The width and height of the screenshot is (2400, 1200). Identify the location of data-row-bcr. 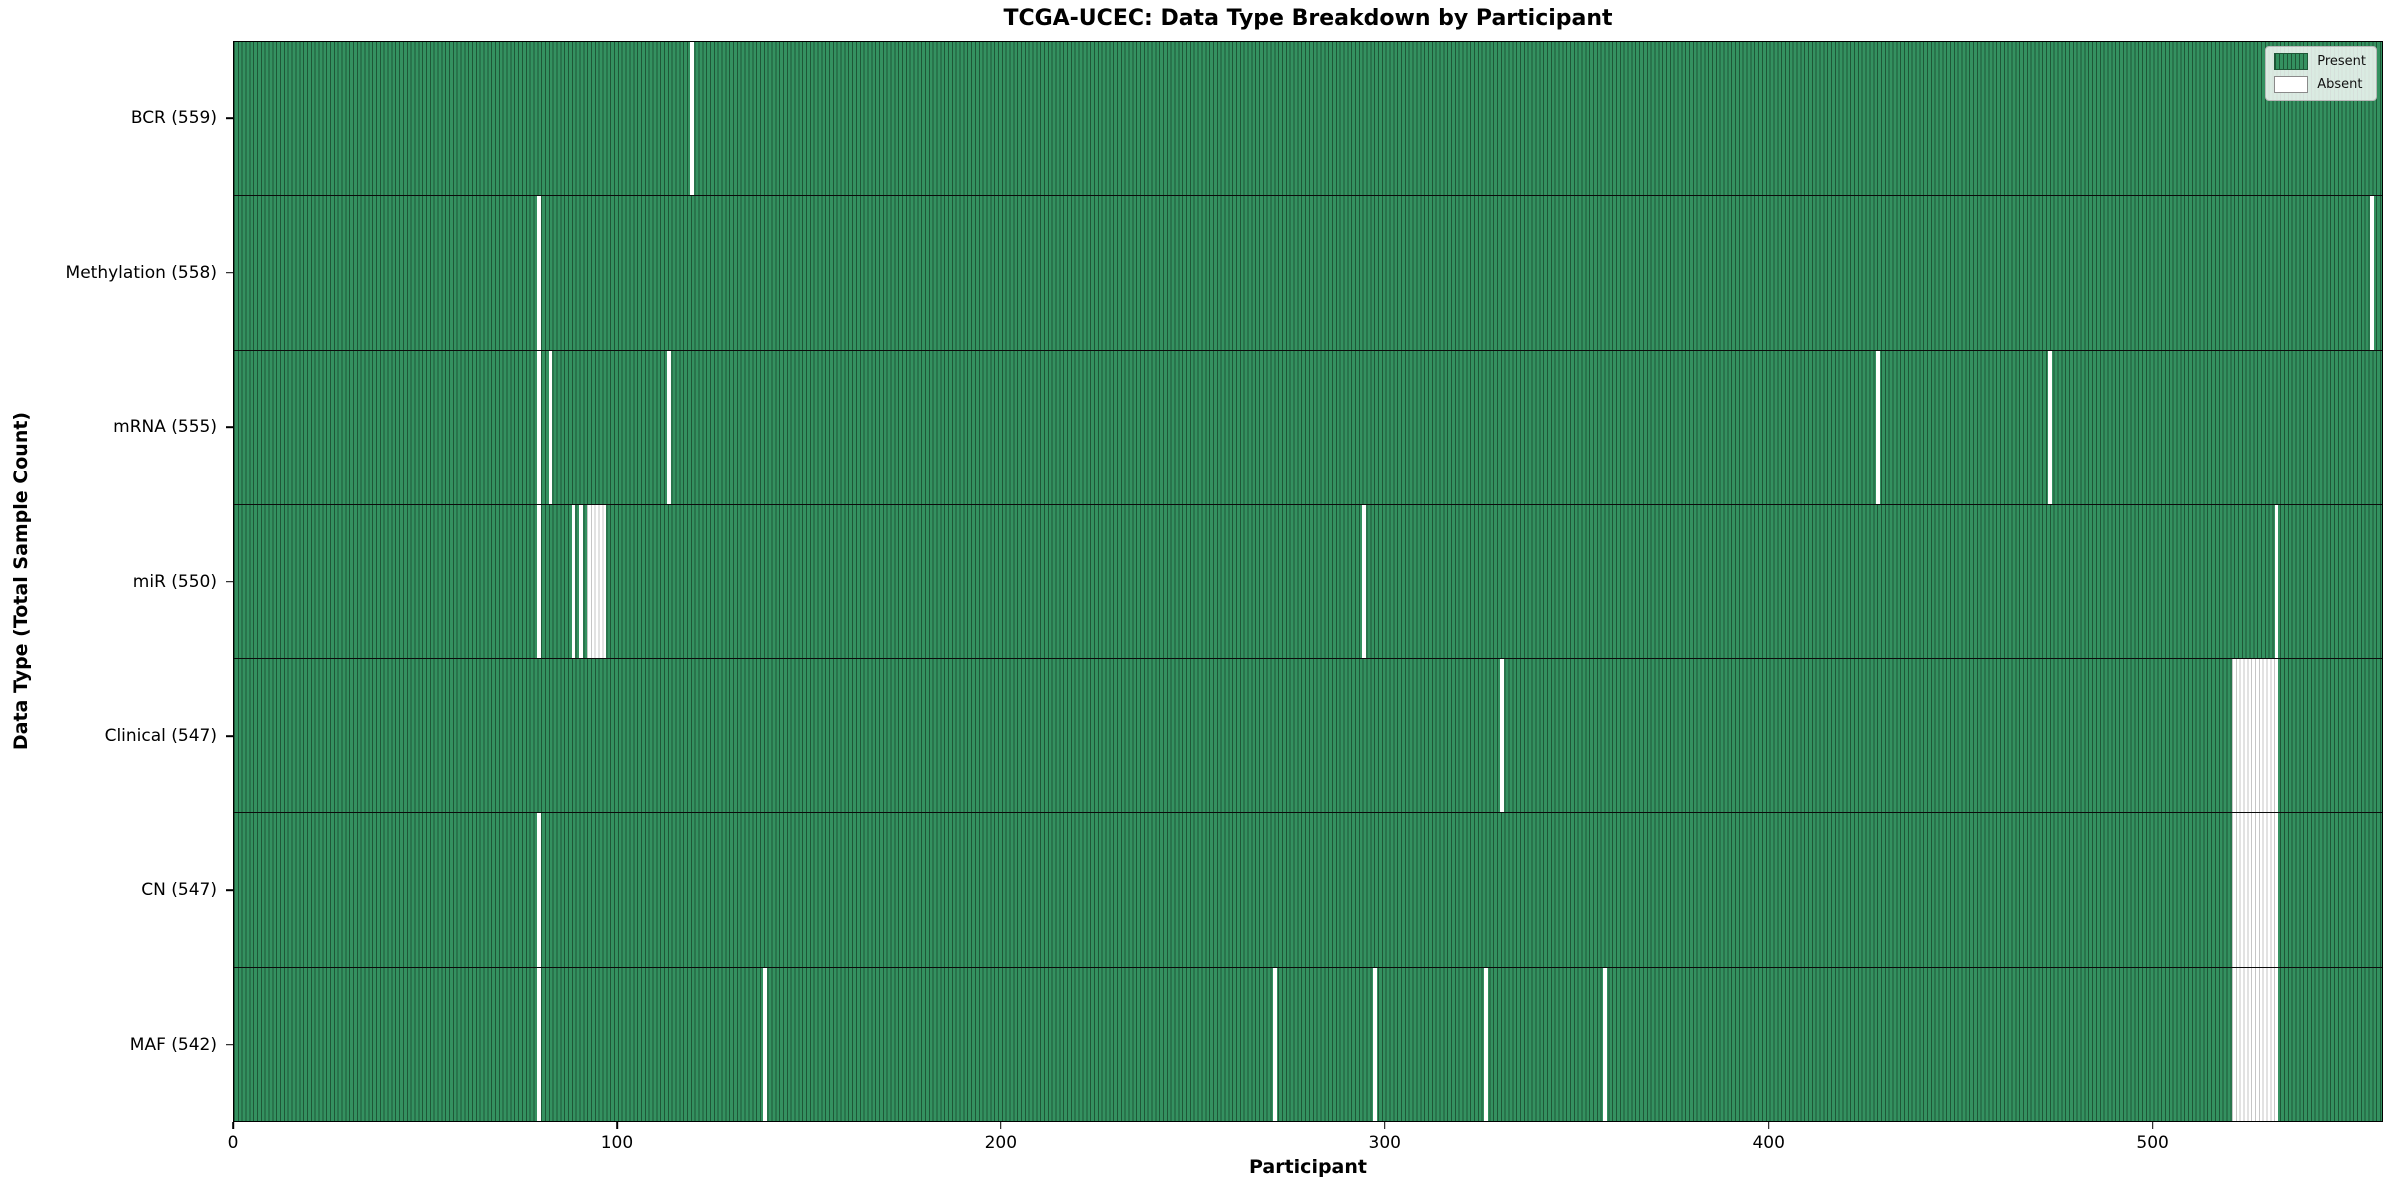
(1308, 119).